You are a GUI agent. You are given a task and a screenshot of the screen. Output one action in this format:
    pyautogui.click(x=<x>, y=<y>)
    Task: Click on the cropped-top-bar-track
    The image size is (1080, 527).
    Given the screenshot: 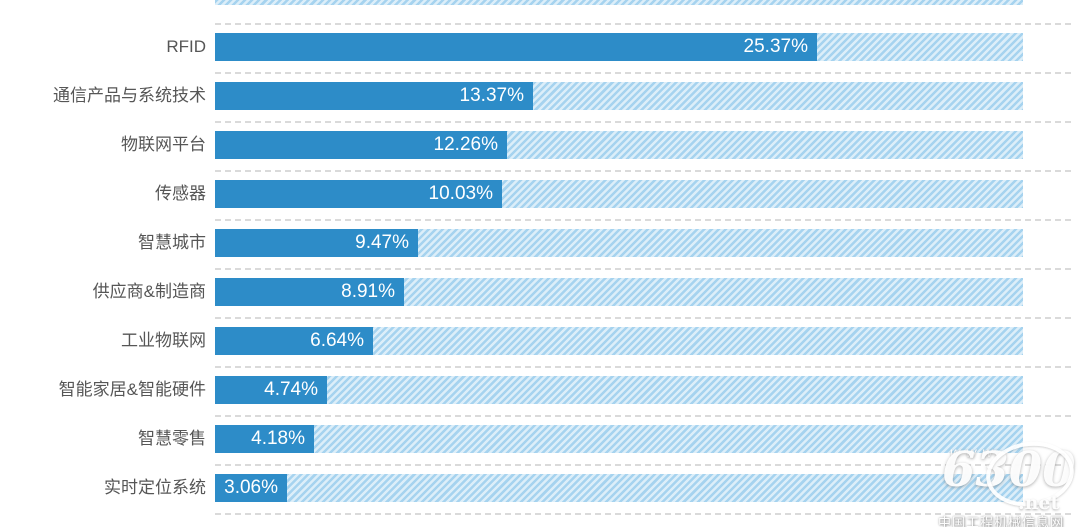 What is the action you would take?
    pyautogui.click(x=619, y=2)
    